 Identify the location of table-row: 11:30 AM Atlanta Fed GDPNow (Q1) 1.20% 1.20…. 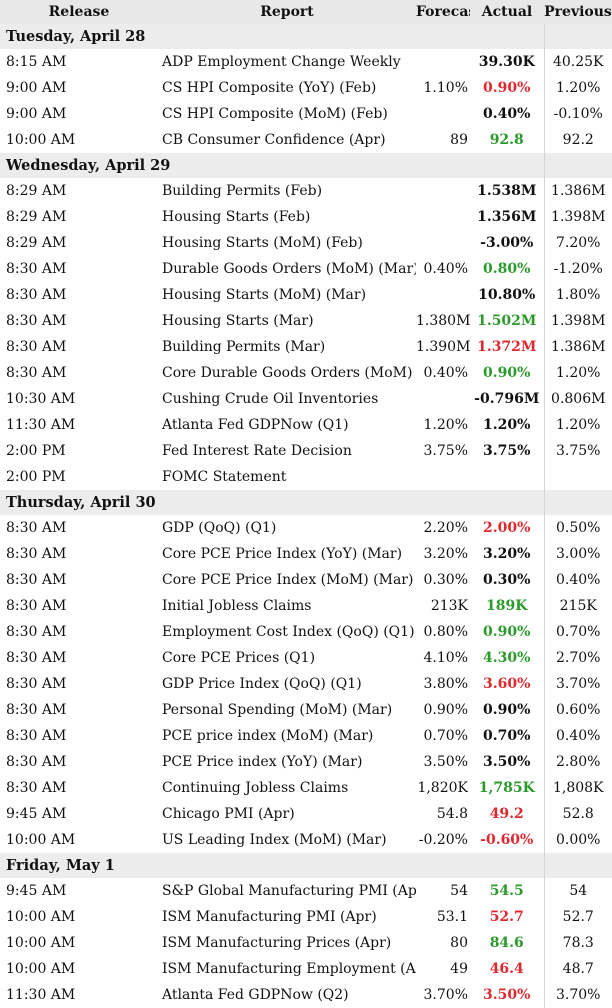
(306, 425).